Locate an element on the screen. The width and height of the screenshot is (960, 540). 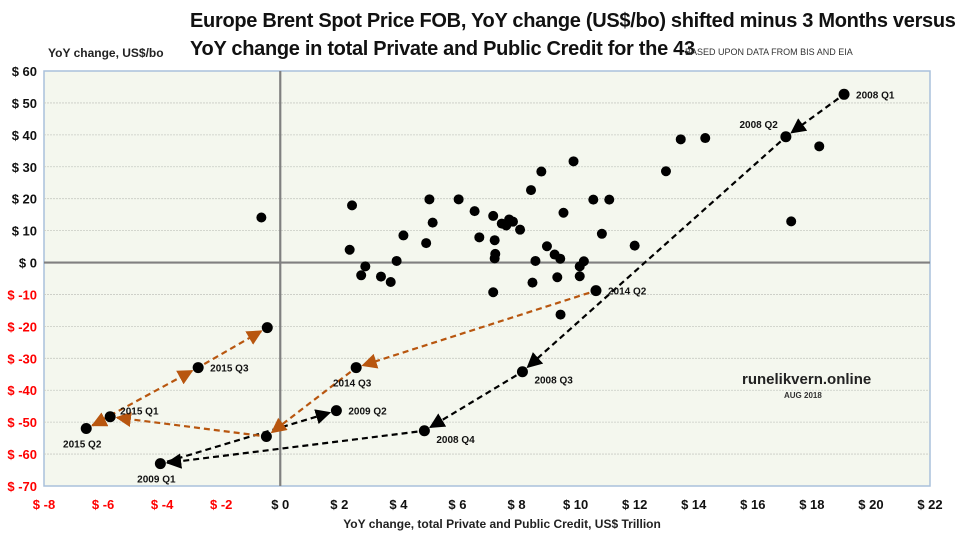
y-axis-title: YoY change, US$/bo is located at coordinates (106, 53).